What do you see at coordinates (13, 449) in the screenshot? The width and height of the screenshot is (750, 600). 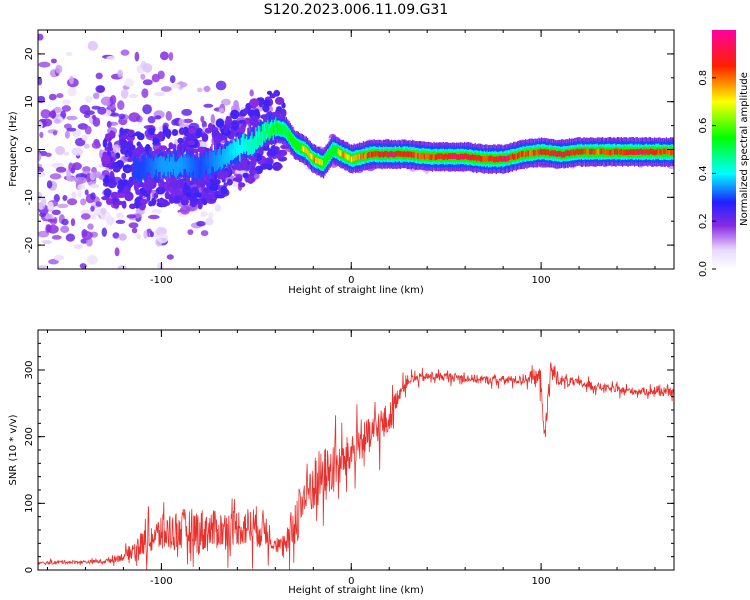 I see `snr-ylabel: SNR (10 * v/v)` at bounding box center [13, 449].